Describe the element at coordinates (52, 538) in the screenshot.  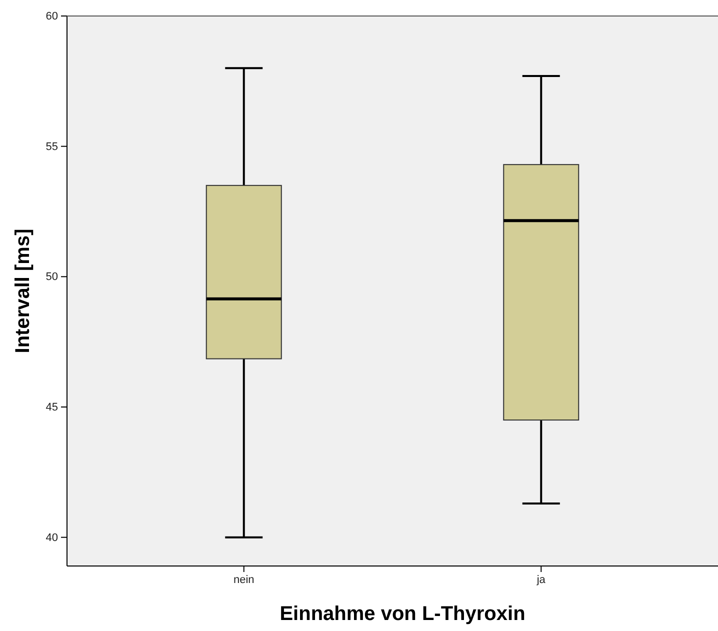
I see `y-tick-label: 40` at that location.